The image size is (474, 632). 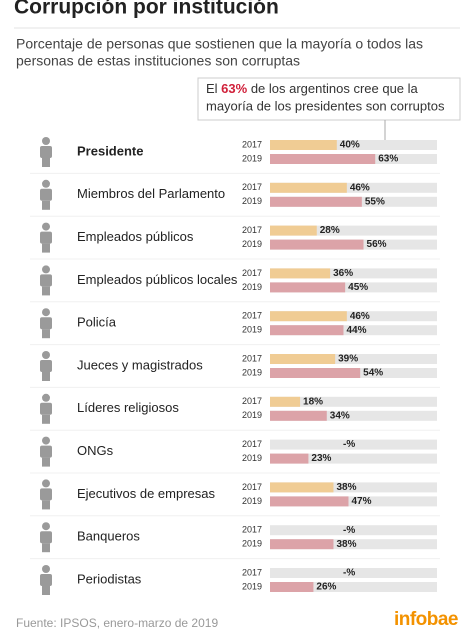 What do you see at coordinates (146, 9) in the screenshot?
I see `chart-title: Corrupción por institución` at bounding box center [146, 9].